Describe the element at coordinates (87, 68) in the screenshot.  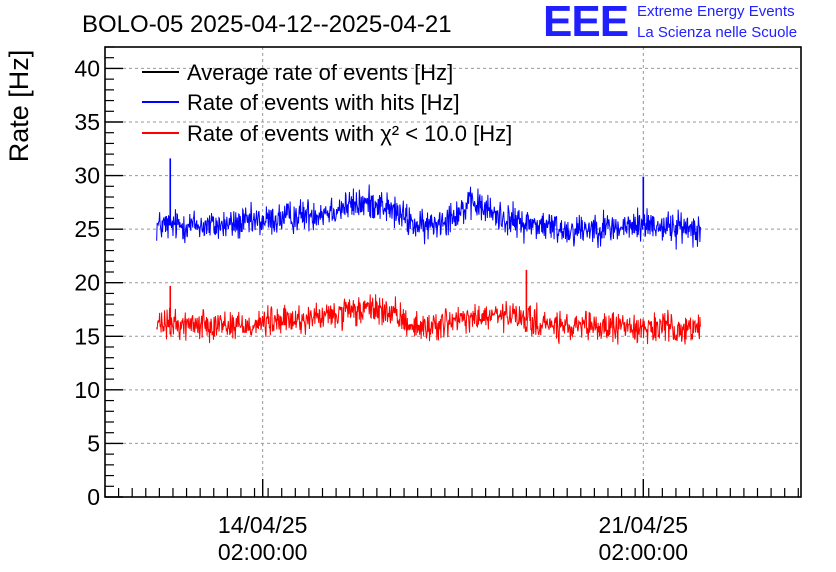
I see `y-tick-label: 40` at that location.